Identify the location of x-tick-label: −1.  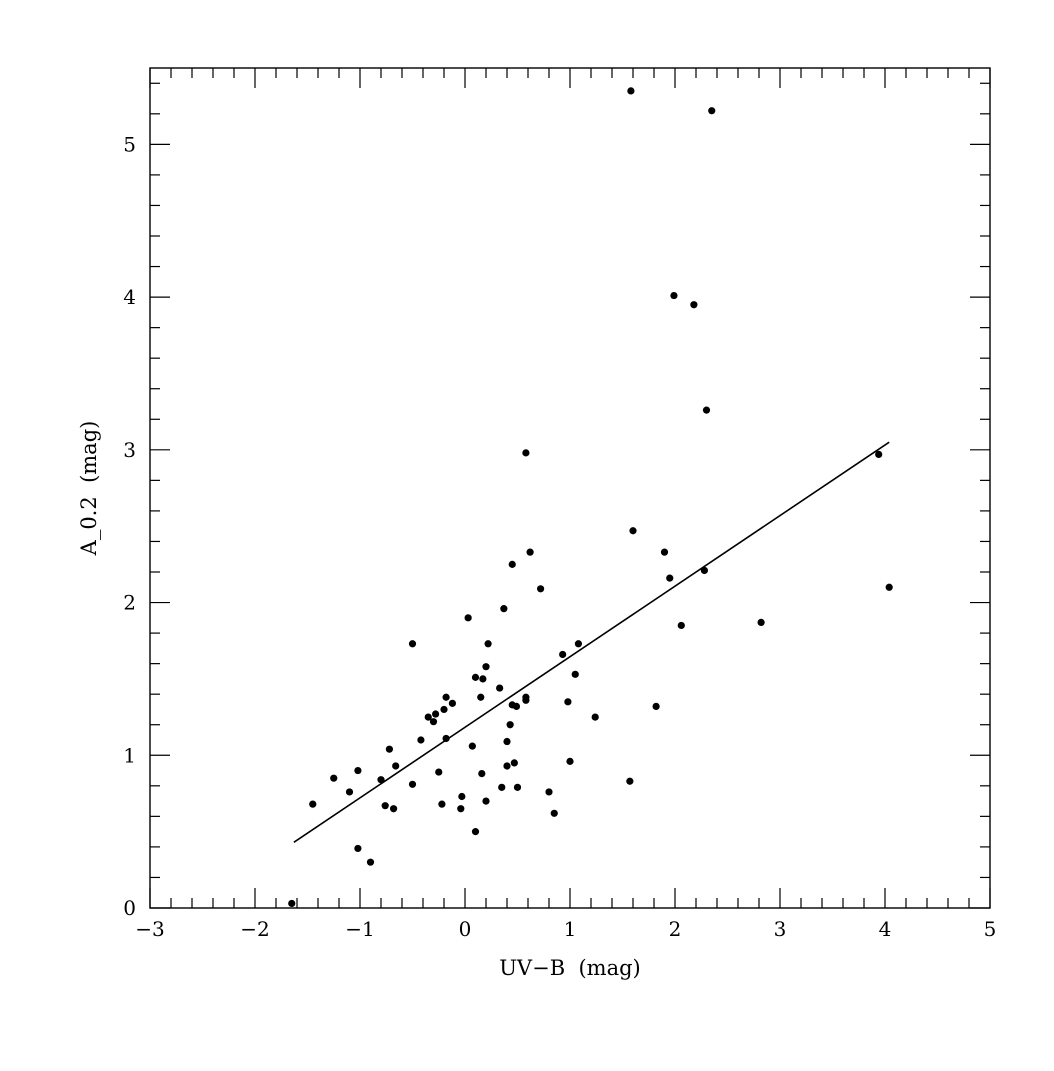
(359, 929).